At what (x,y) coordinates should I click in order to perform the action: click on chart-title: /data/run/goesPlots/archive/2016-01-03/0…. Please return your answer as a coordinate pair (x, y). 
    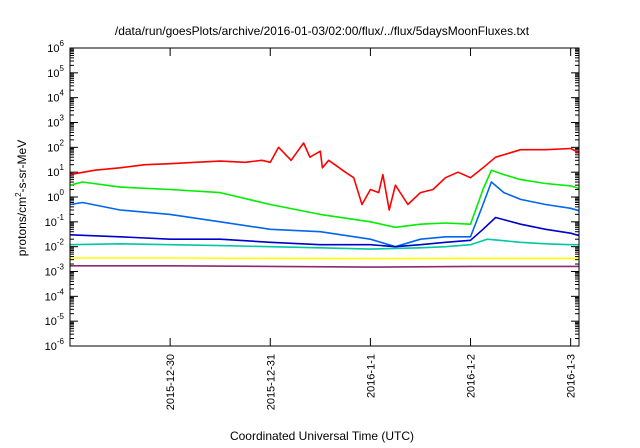
    Looking at the image, I should click on (322, 31).